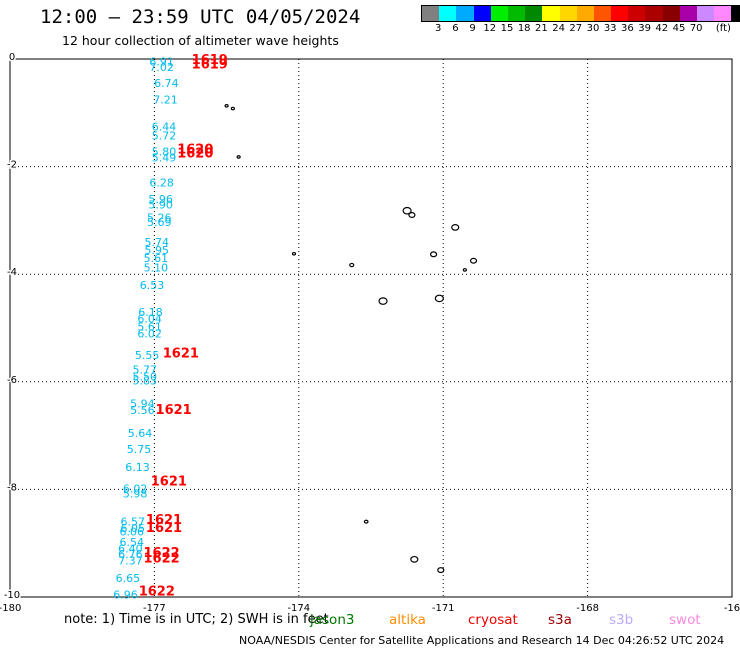  Describe the element at coordinates (685, 620) in the screenshot. I see `satellite-legend-item: swot` at that location.